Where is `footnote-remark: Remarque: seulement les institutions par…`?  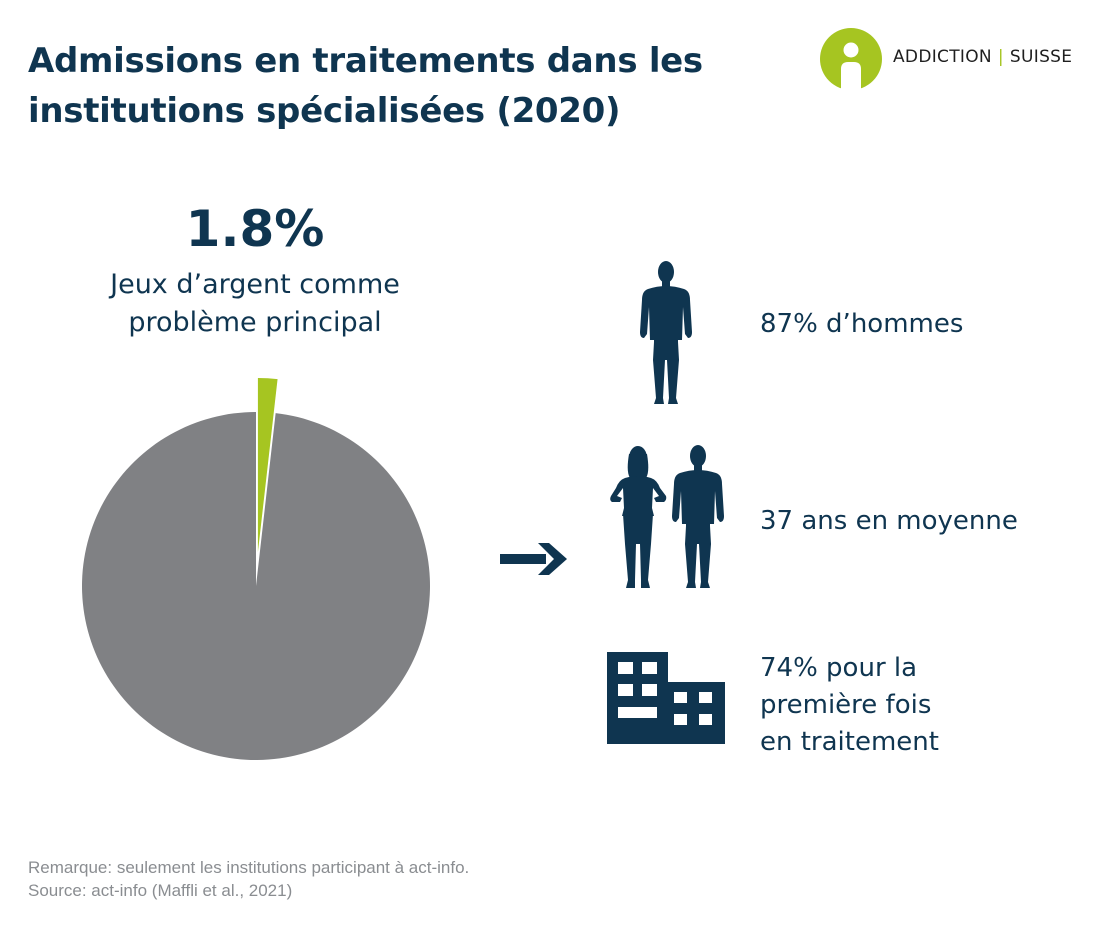 footnote-remark: Remarque: seulement les institutions par… is located at coordinates (249, 867).